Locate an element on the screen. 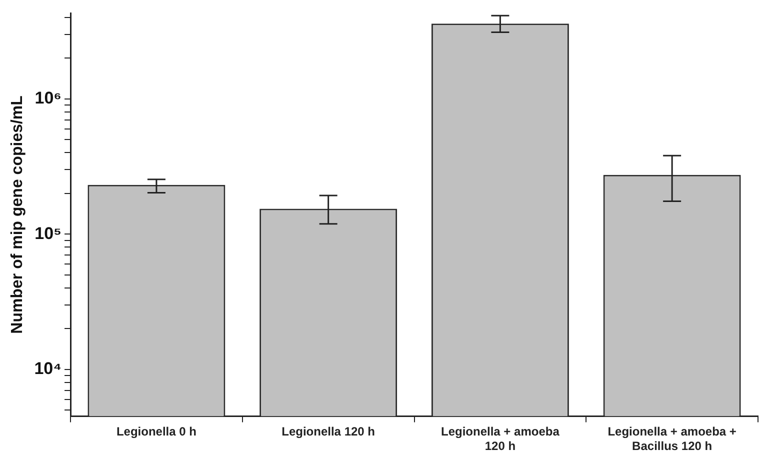 This screenshot has width=762, height=461. x-tick-label: Legionella + amoeba + Bacillus 120 h is located at coordinates (672, 439).